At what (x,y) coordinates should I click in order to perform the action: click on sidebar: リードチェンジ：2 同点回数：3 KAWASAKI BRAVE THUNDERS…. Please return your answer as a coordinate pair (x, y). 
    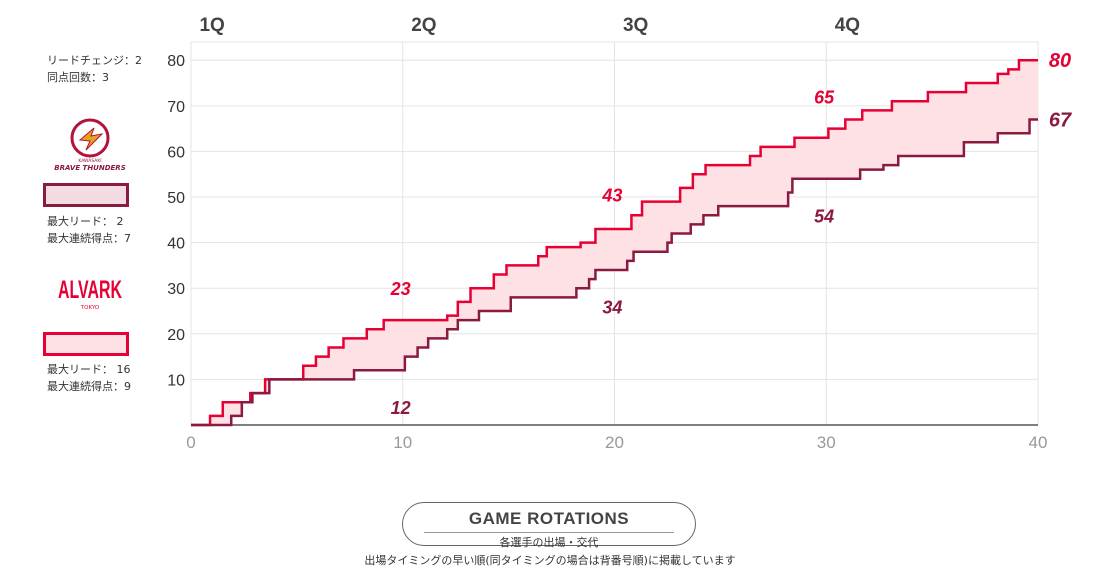
    Looking at the image, I should click on (90, 215).